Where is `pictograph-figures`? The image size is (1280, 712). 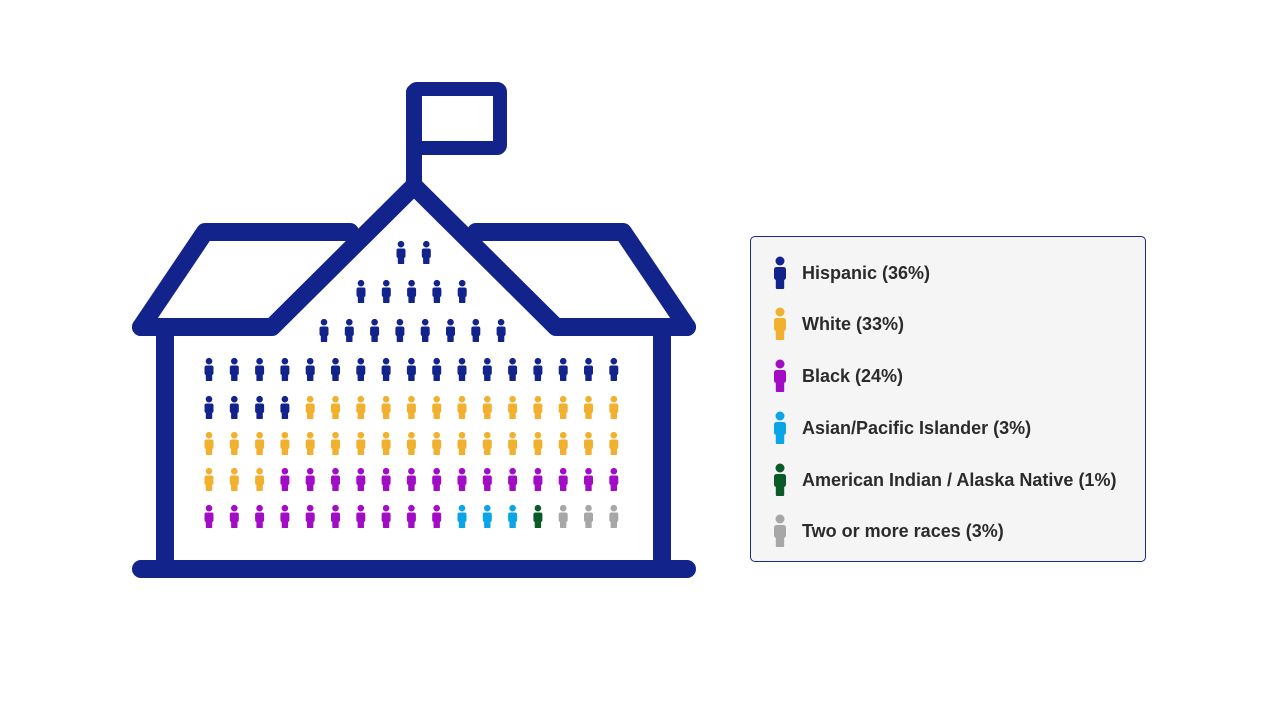 pictograph-figures is located at coordinates (411, 384).